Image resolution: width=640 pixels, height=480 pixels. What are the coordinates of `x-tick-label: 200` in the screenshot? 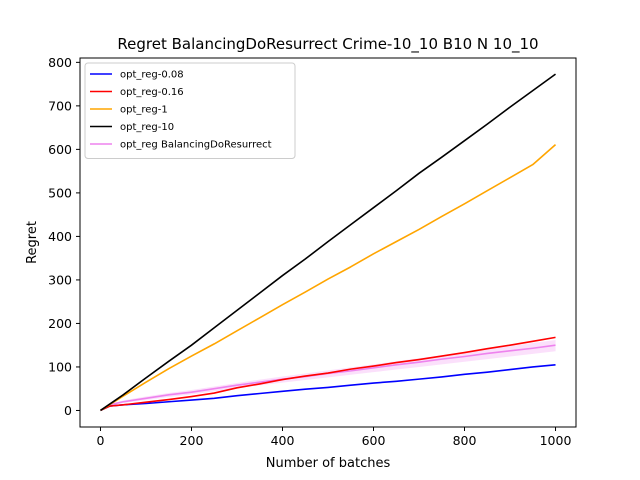 It's located at (192, 440).